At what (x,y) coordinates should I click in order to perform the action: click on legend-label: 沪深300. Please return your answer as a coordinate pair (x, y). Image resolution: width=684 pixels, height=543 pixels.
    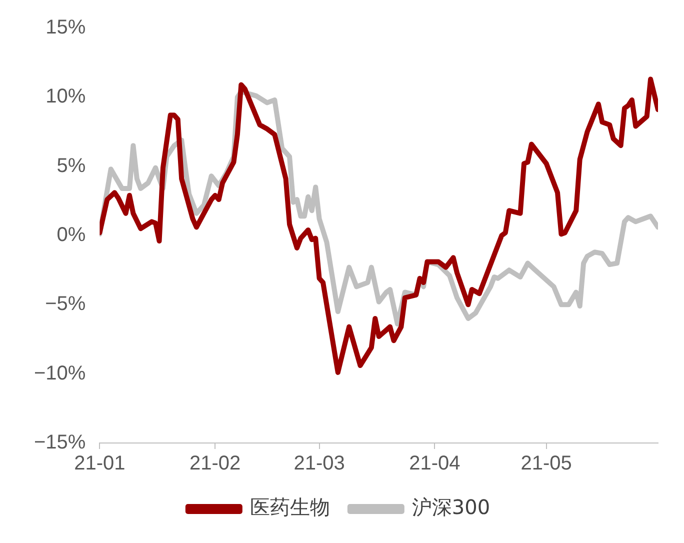
    Looking at the image, I should click on (451, 507).